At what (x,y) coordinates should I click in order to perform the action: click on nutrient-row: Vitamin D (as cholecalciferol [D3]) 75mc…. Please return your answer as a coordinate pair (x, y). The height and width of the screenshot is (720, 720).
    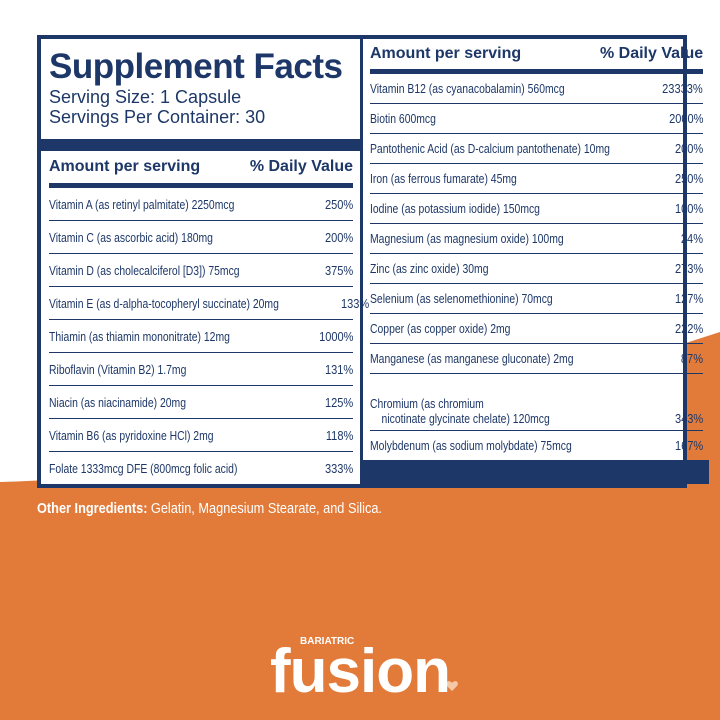
    Looking at the image, I should click on (201, 270).